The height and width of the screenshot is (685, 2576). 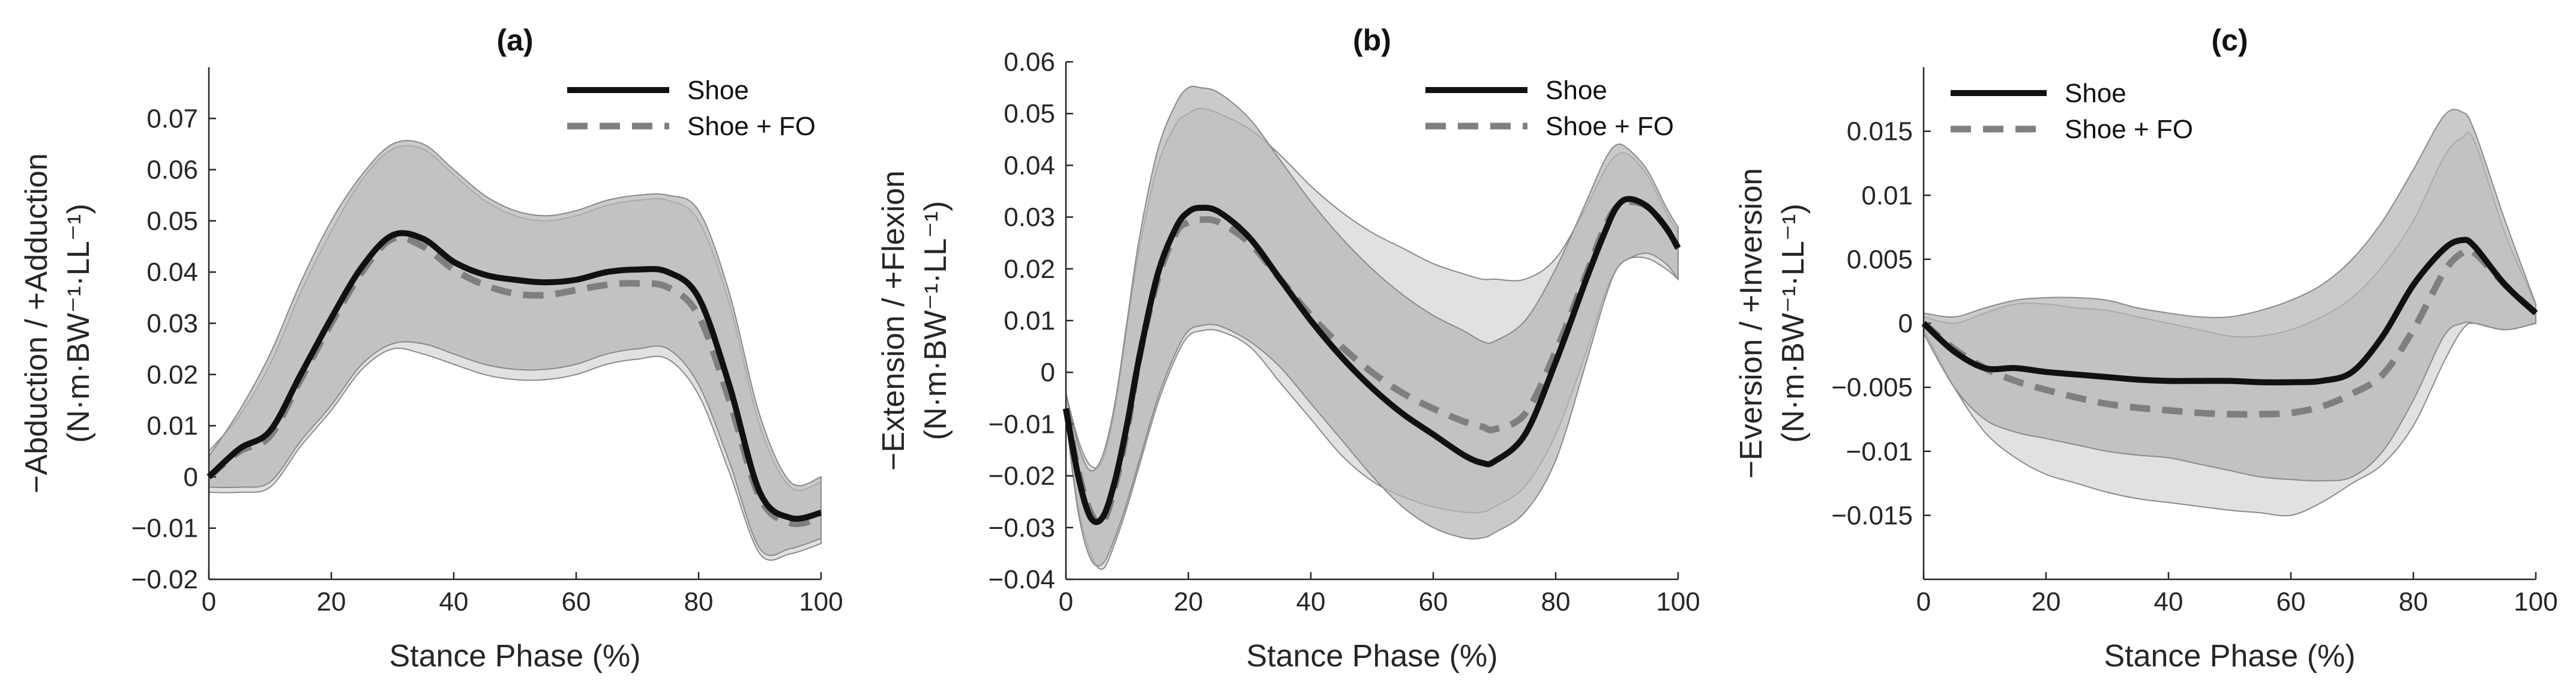 What do you see at coordinates (172, 118) in the screenshot?
I see `y-tick-label: 0.07` at bounding box center [172, 118].